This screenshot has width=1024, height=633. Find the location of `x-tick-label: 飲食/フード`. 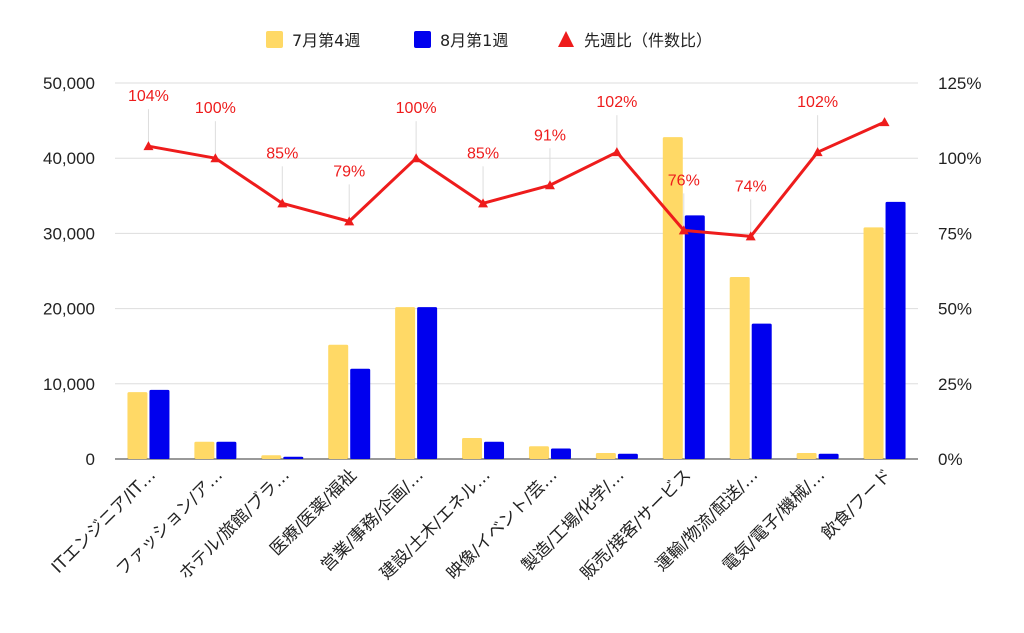

x-tick-label: 飲食/フード is located at coordinates (857, 504).